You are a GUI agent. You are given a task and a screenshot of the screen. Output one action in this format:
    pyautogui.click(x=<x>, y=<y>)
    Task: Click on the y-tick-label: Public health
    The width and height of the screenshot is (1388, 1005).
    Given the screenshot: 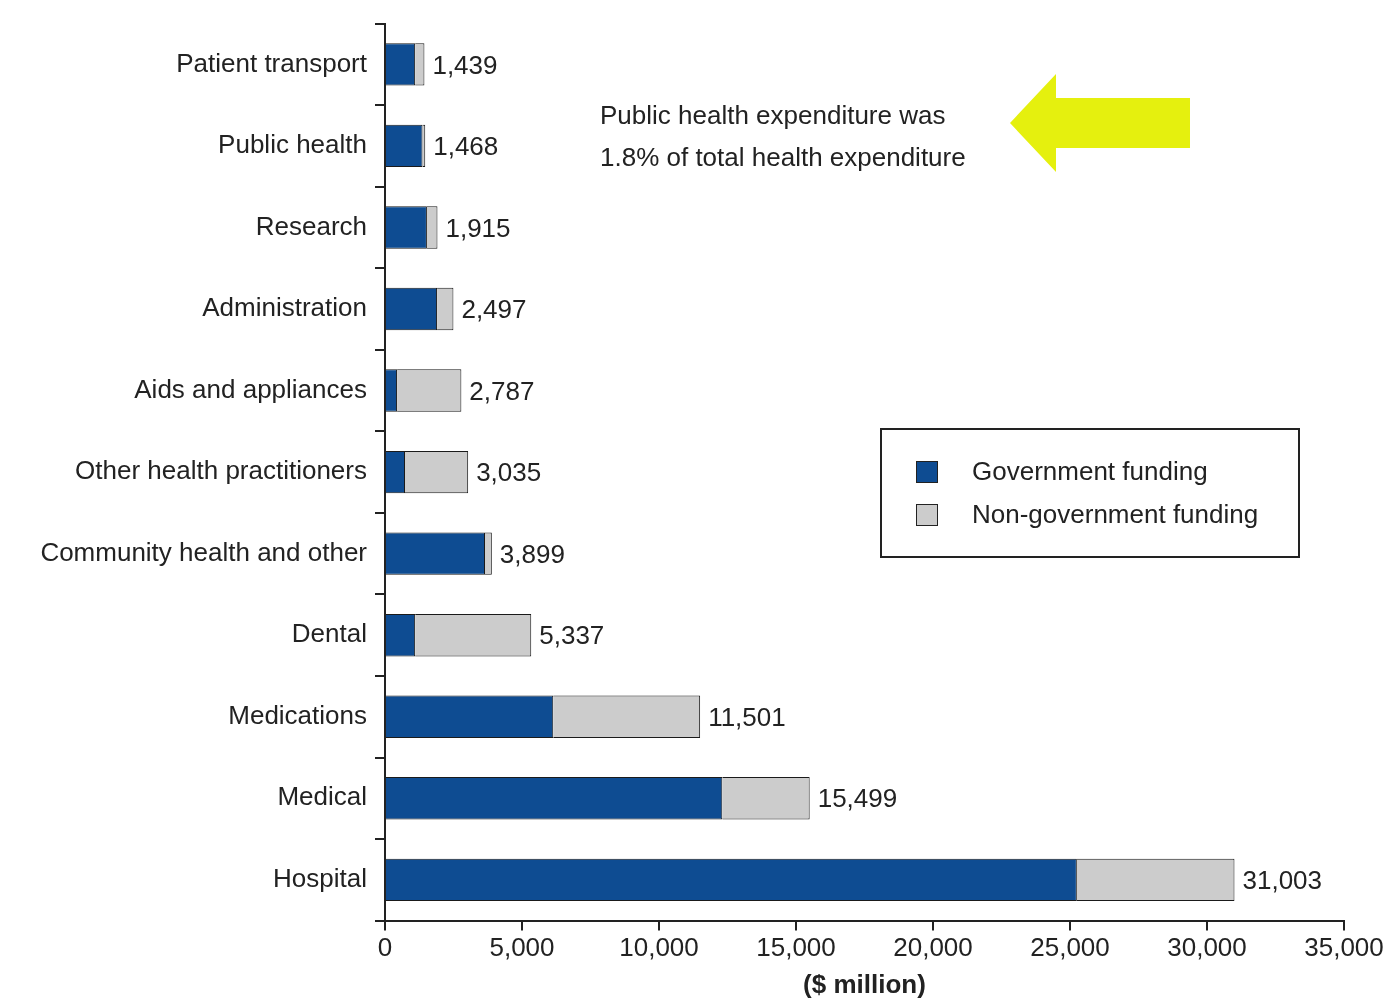 What is the action you would take?
    pyautogui.click(x=292, y=144)
    